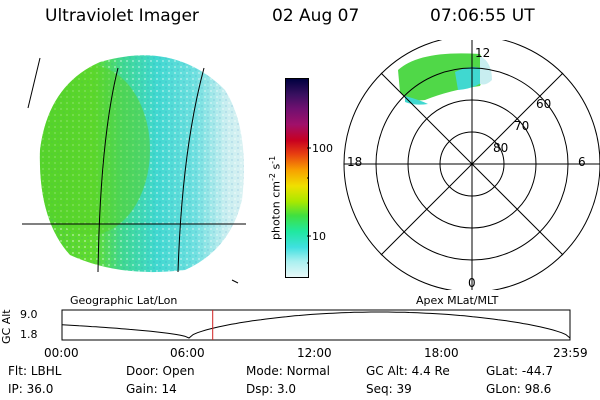 This screenshot has height=400, width=600. I want to click on xtick-1200: 12:00, so click(314, 353).